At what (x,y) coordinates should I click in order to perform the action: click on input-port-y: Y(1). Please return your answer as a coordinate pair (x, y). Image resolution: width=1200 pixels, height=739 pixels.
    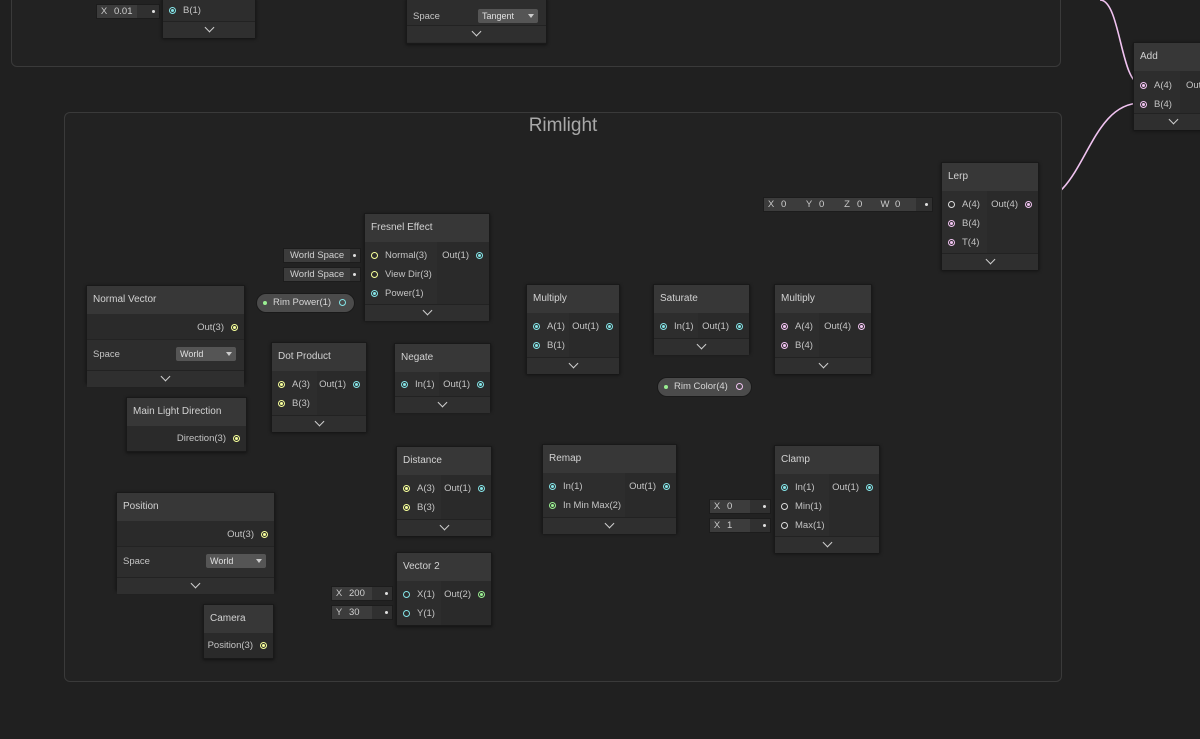
    Looking at the image, I should click on (419, 613).